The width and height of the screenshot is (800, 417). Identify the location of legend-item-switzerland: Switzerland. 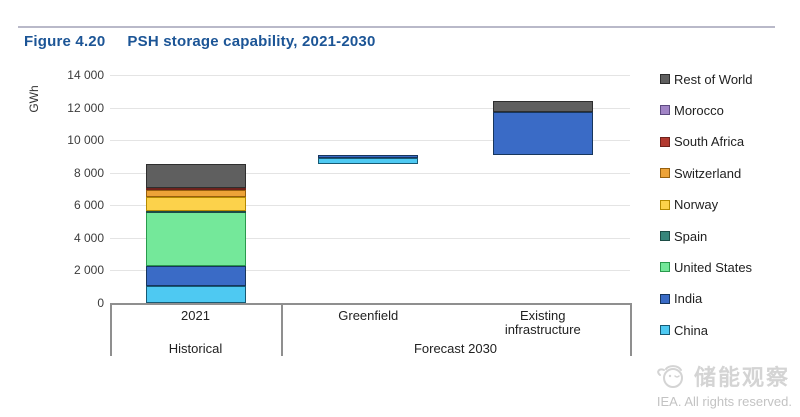
(701, 173).